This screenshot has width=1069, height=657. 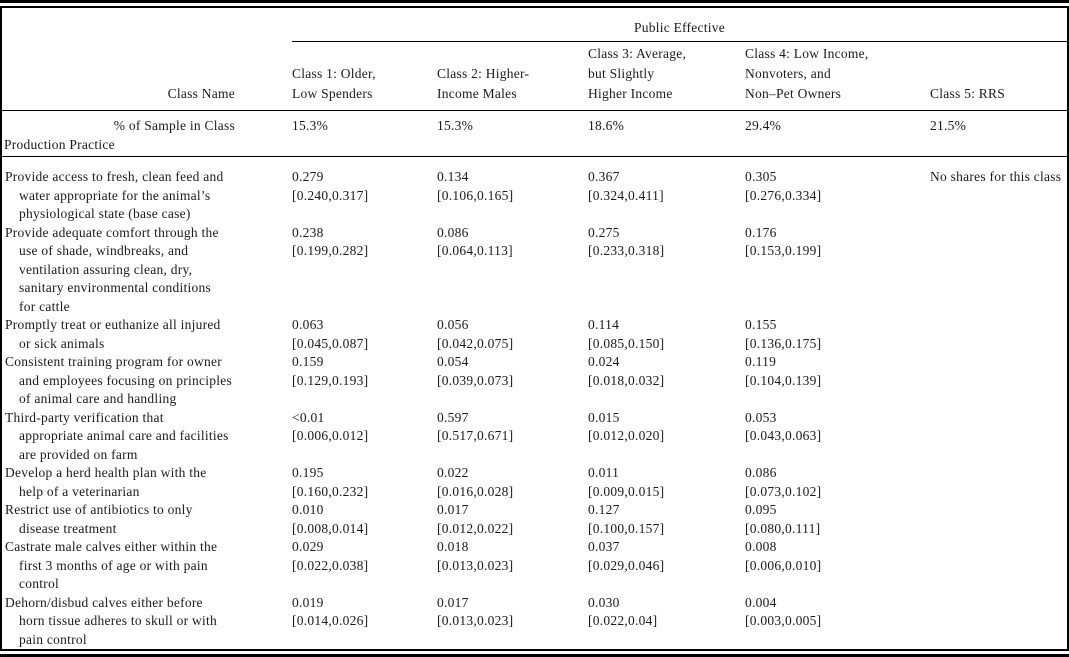 I want to click on column-header-class2: Class 2: Higher- Income Males, so click(x=483, y=83).